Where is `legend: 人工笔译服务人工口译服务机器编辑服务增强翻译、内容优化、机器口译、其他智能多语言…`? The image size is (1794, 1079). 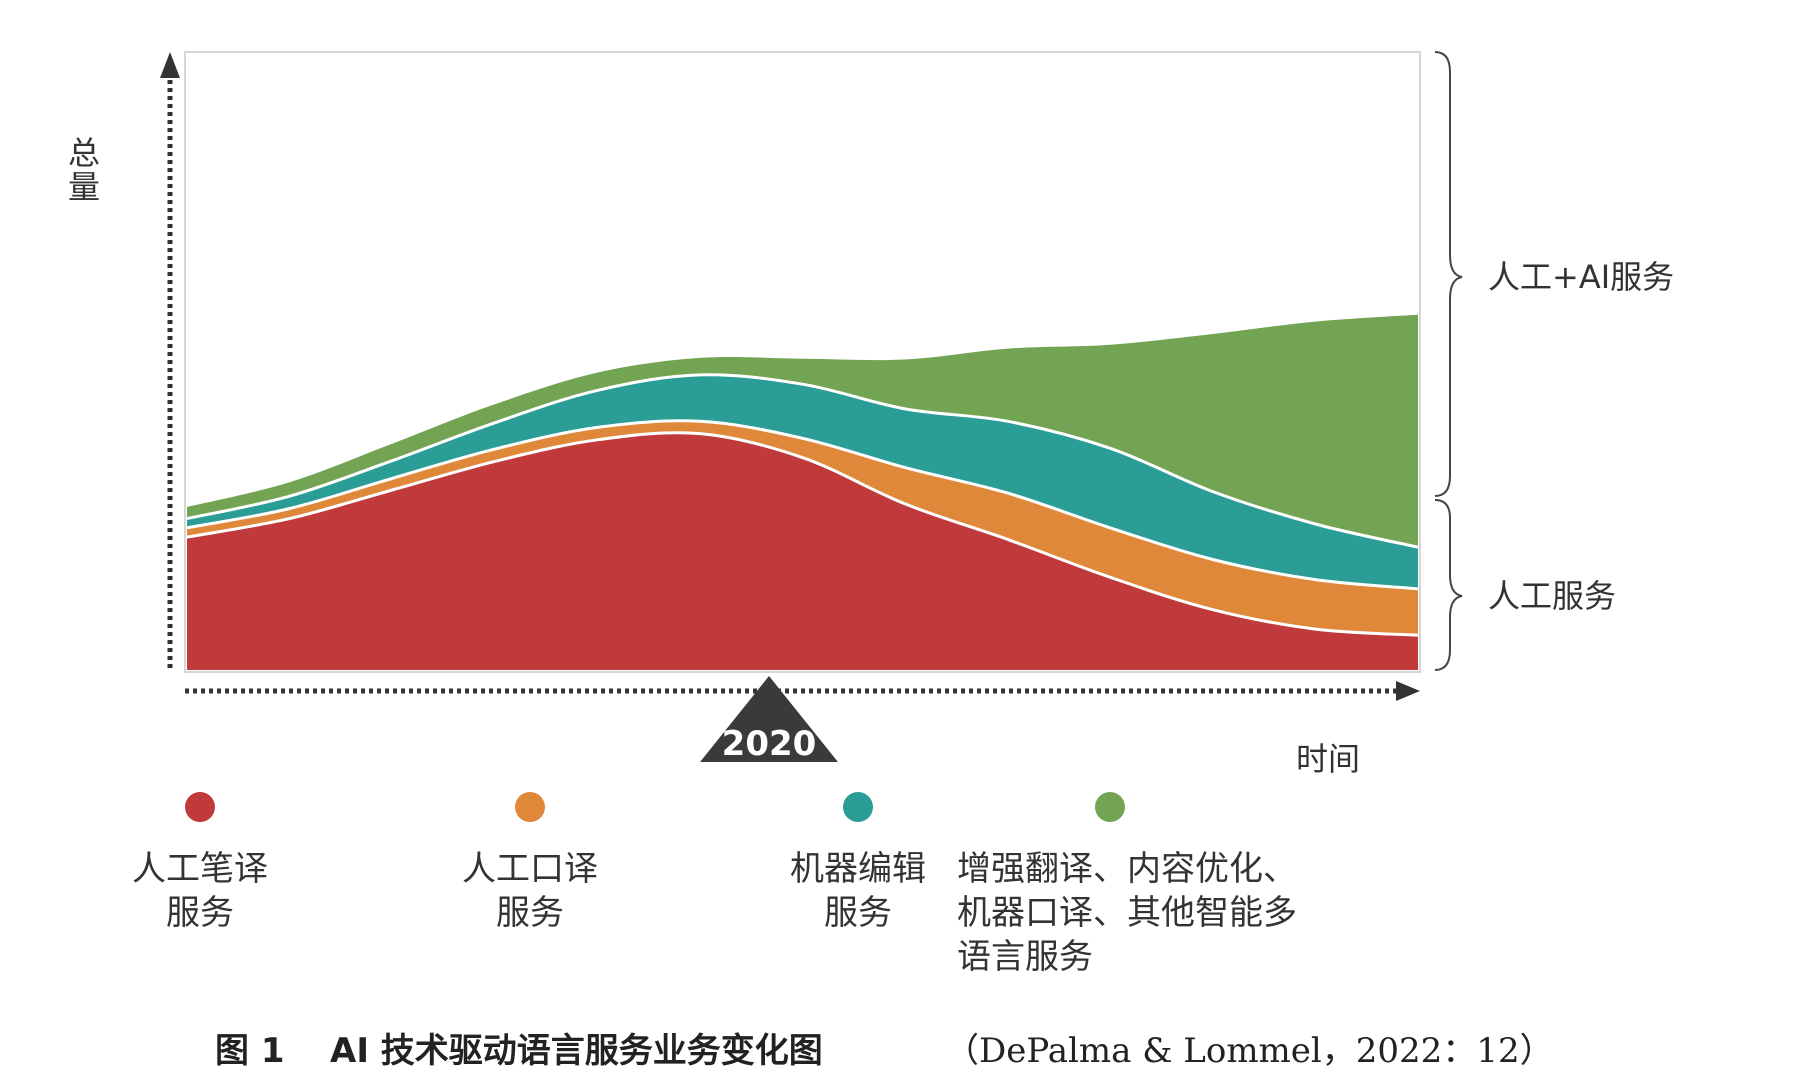
legend: 人工笔译服务人工口译服务机器编辑服务增强翻译、内容优化、机器口译、其他智能多语言… is located at coordinates (714, 884).